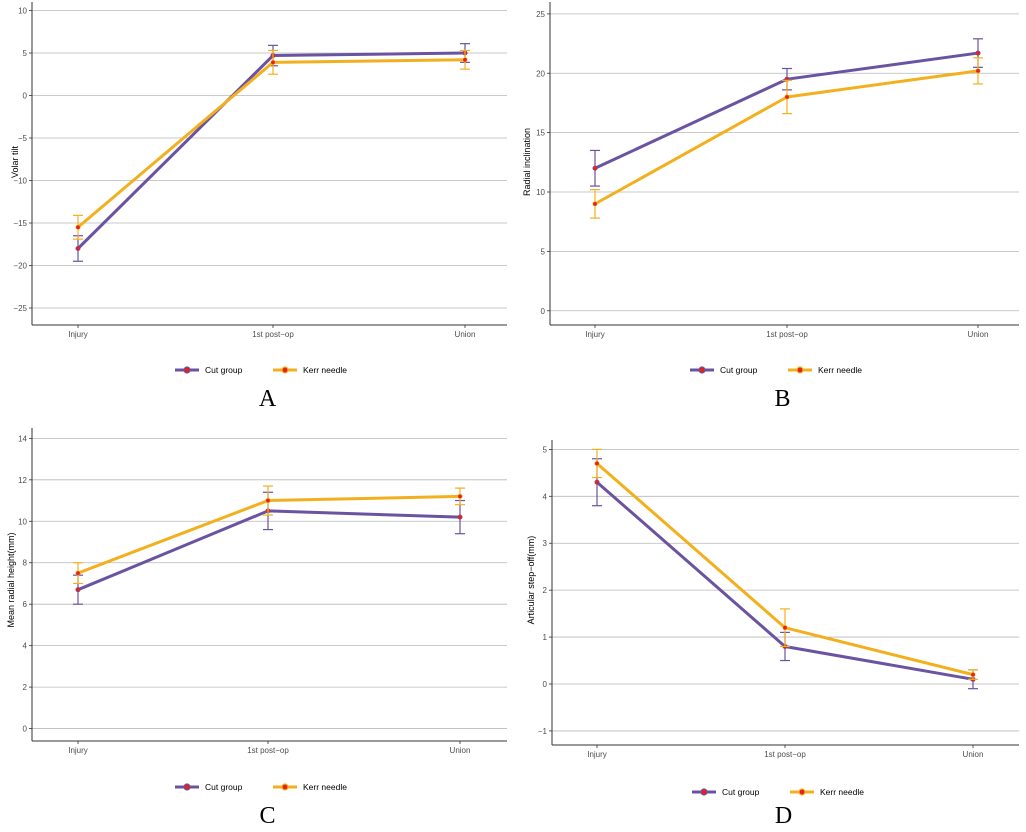 Image resolution: width=1026 pixels, height=832 pixels. What do you see at coordinates (540, 14) in the screenshot?
I see `y-tick-label: 25` at bounding box center [540, 14].